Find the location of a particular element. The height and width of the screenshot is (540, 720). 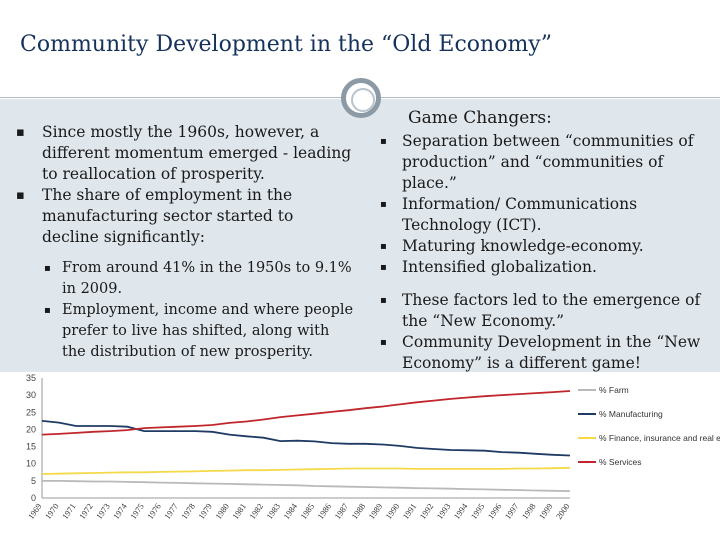

x-tick-label: 1969 is located at coordinates (35, 511).